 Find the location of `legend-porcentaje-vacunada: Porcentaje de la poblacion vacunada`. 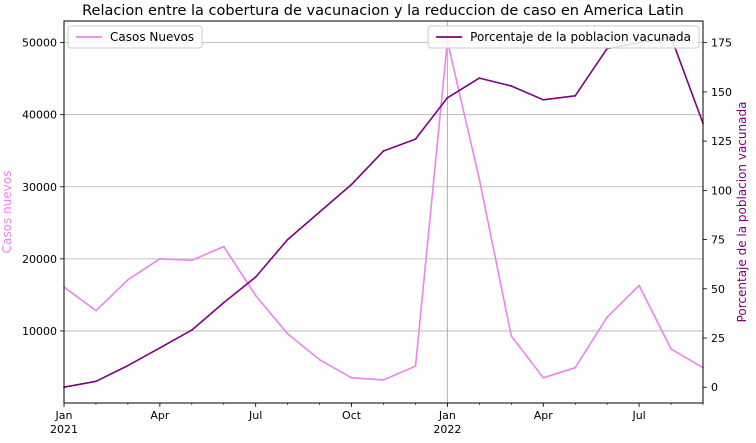

legend-porcentaje-vacunada: Porcentaje de la poblacion vacunada is located at coordinates (563, 37).